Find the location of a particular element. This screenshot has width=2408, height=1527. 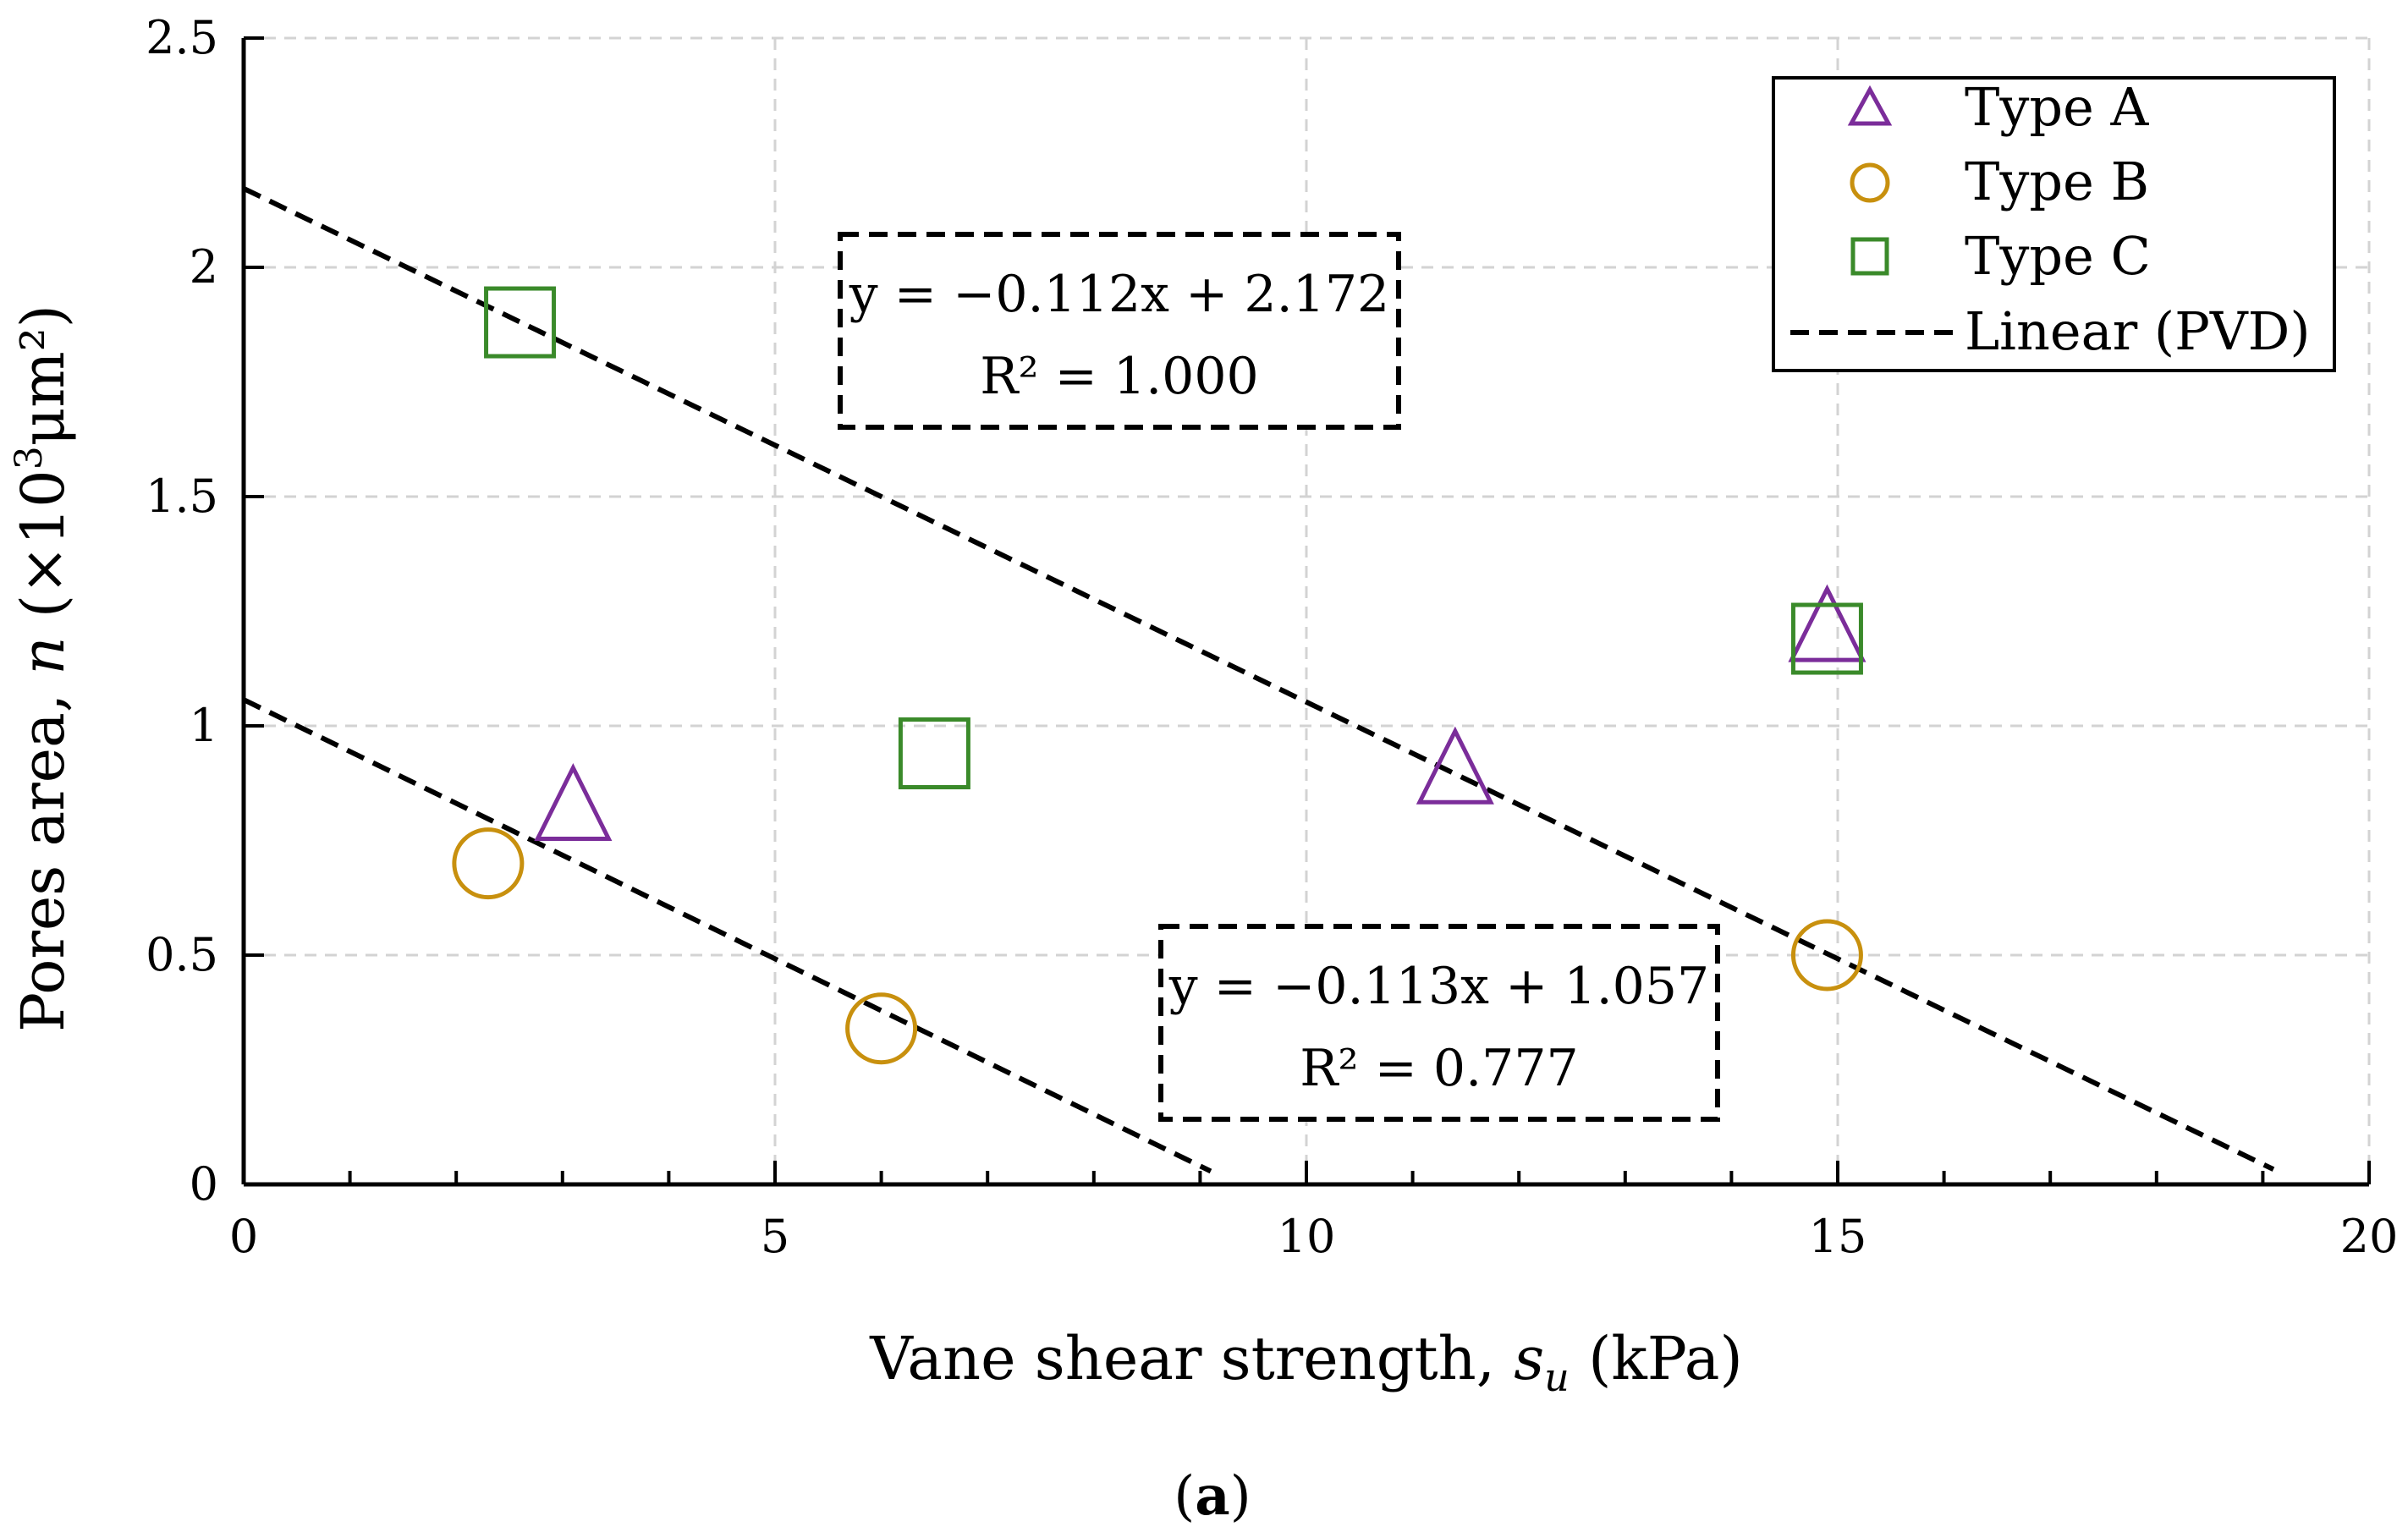

equation-box-upper-frame is located at coordinates (1119, 331).